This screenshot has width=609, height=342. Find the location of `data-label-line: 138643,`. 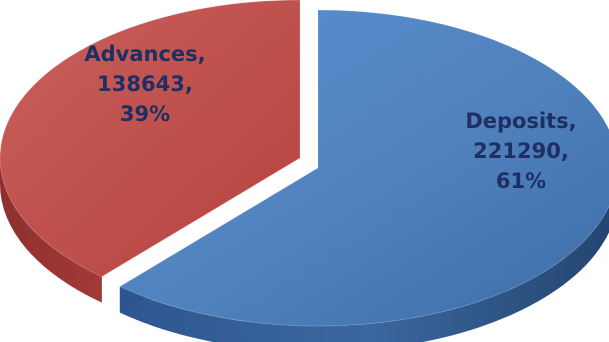

data-label-line: 138643, is located at coordinates (145, 84).